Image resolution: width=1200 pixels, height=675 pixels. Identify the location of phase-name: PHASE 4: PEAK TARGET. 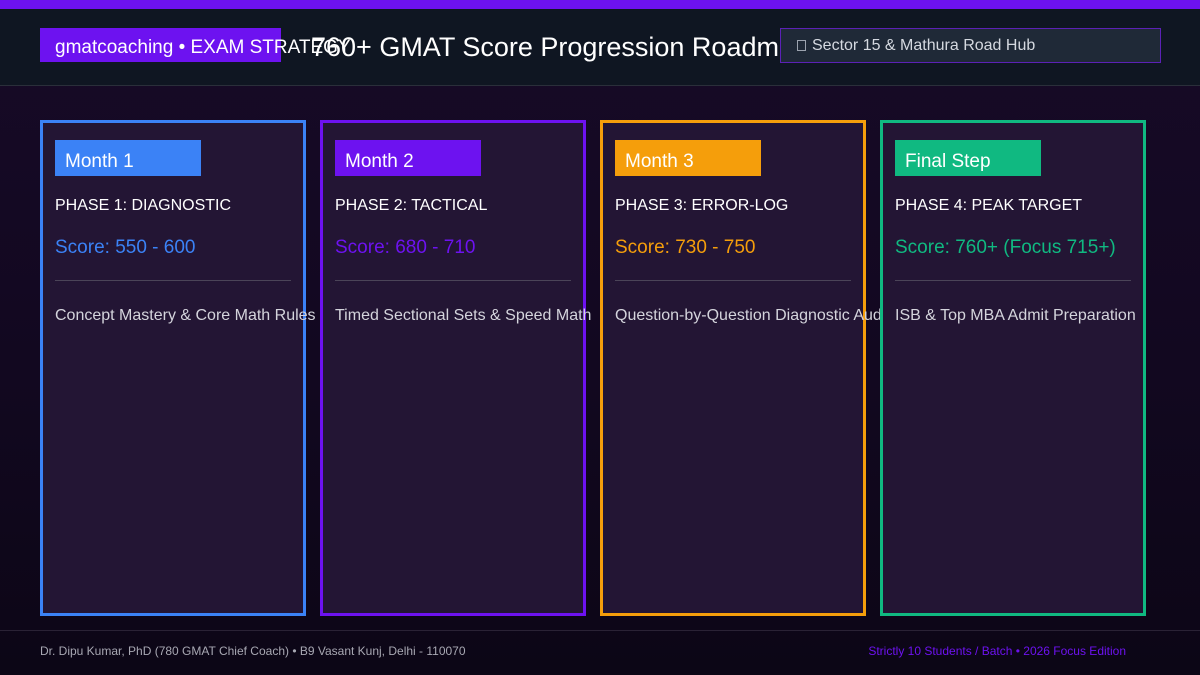
(989, 205).